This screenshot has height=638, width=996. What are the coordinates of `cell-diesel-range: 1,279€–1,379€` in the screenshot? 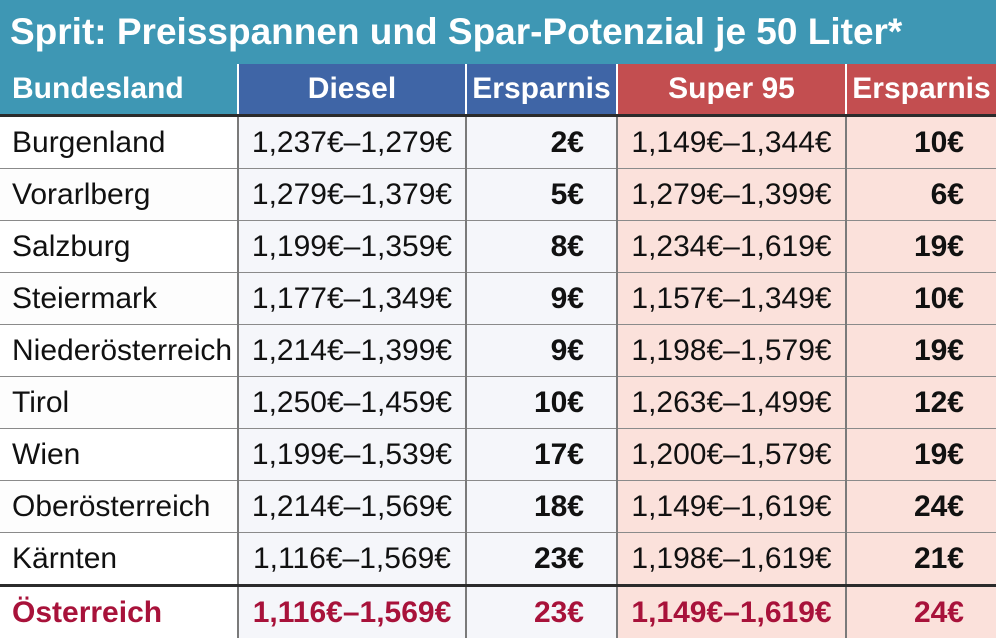 It's located at (352, 195).